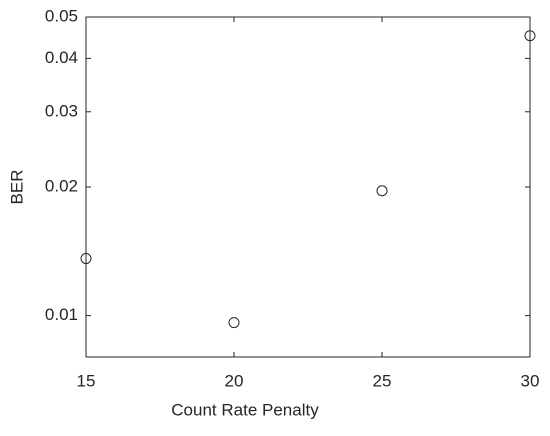  I want to click on y-tick-label: 0.01, so click(61, 314).